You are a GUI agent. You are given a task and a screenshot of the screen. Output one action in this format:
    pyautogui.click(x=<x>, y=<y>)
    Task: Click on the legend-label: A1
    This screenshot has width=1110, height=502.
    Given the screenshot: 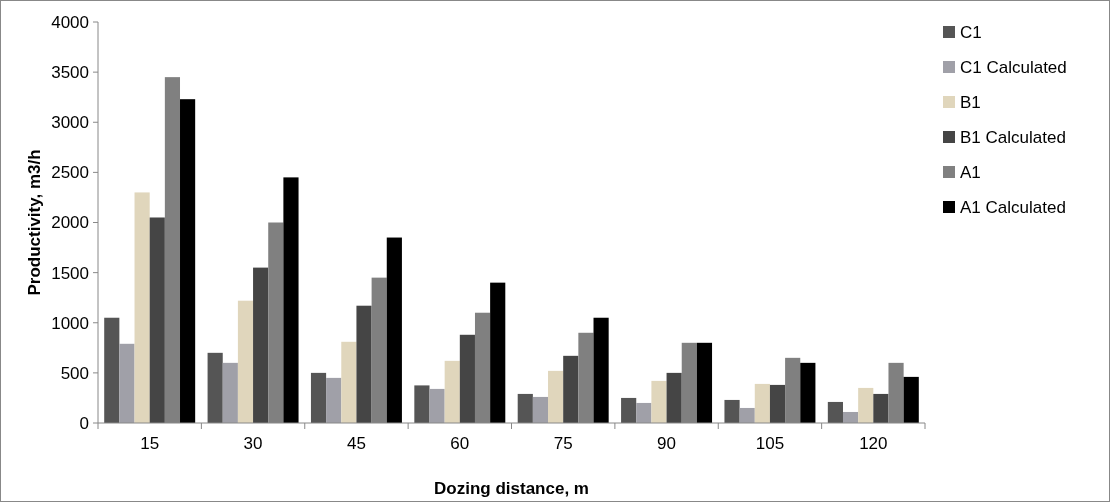 What is the action you would take?
    pyautogui.click(x=970, y=172)
    